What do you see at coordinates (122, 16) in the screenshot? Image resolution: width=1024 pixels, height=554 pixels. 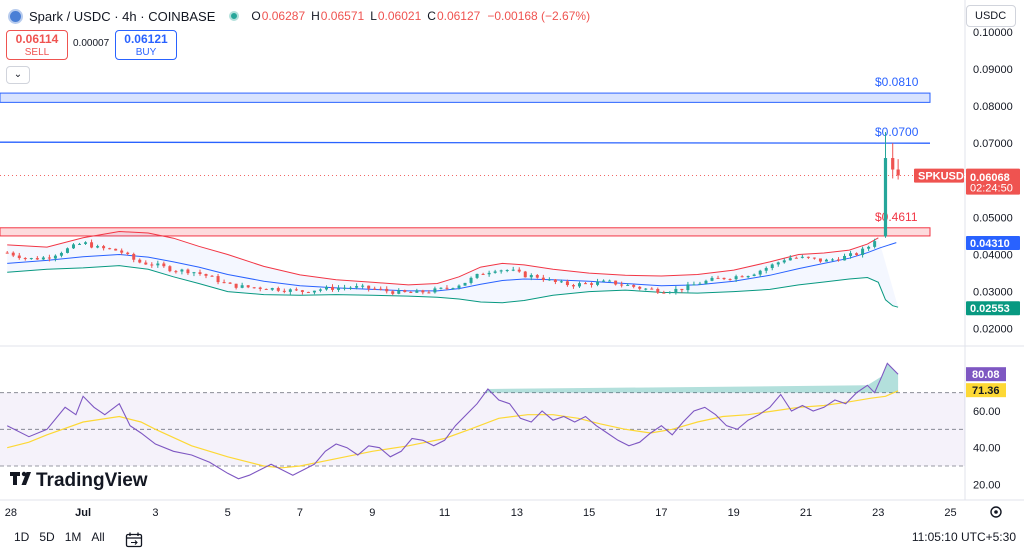 I see `symbol-title: Spark / USDC · 4h · COINBASE` at bounding box center [122, 16].